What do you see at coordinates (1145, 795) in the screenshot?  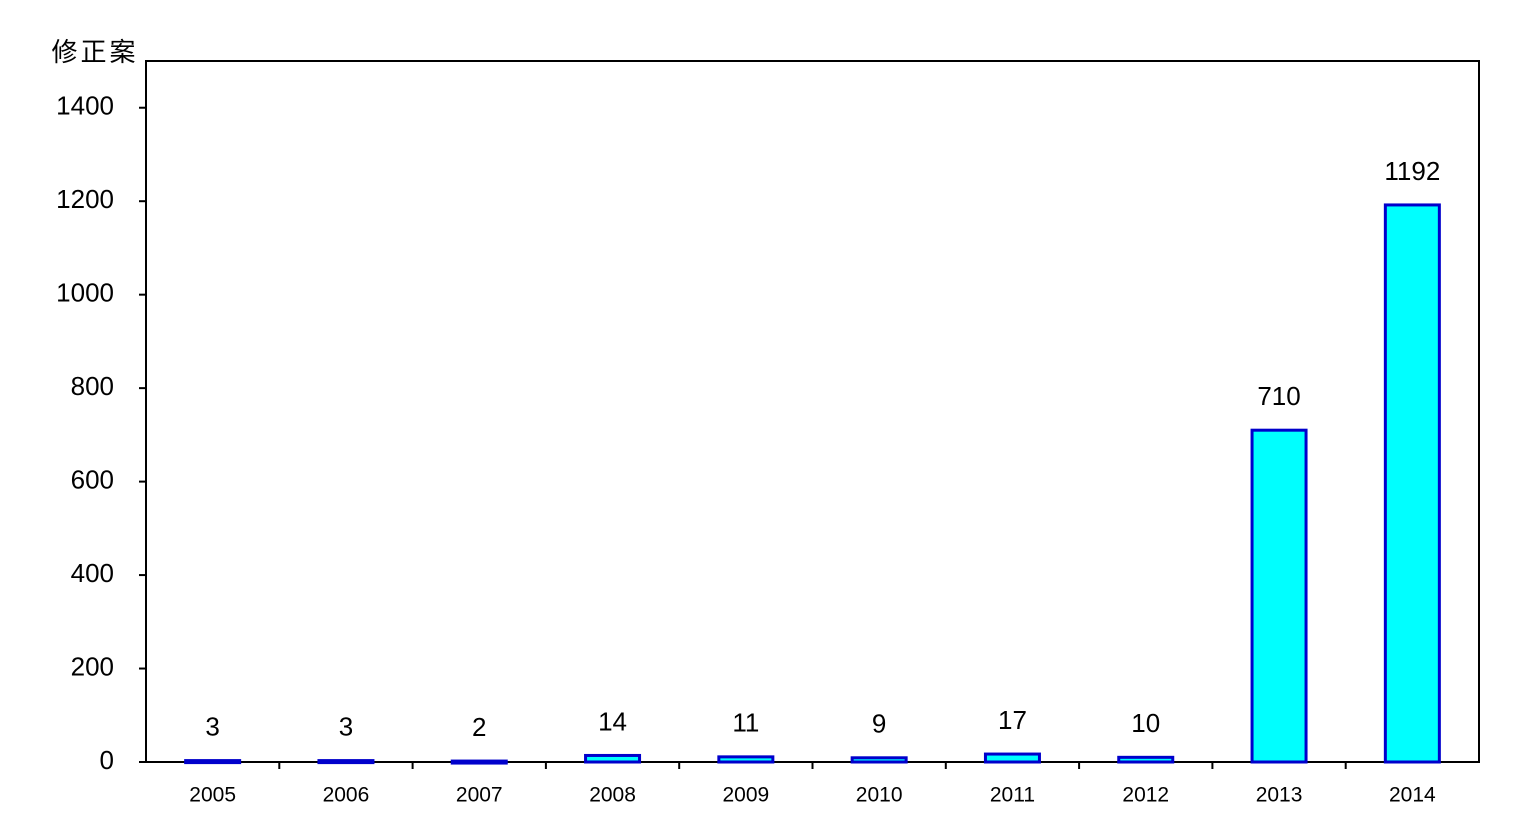 I see `x-tick-label: 2012` at bounding box center [1145, 795].